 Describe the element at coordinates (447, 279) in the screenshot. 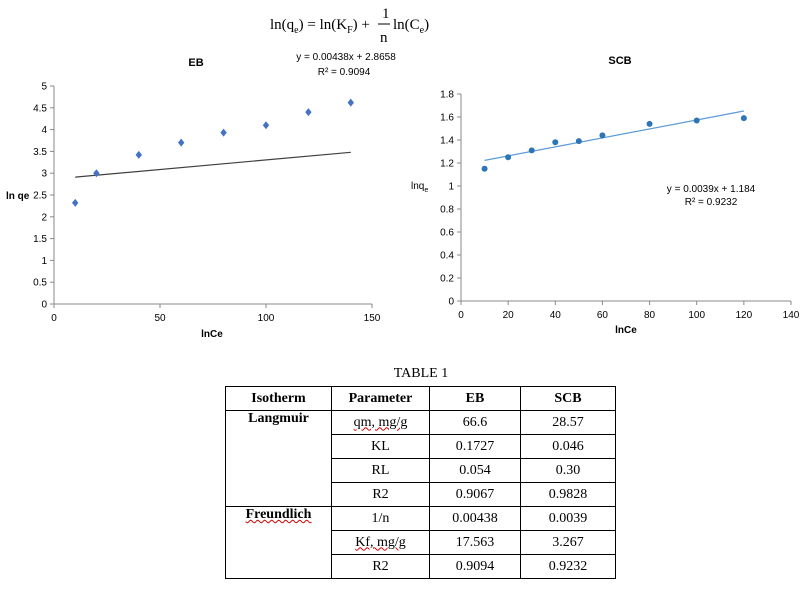

I see `scb-y-tick-label: 0.2` at that location.